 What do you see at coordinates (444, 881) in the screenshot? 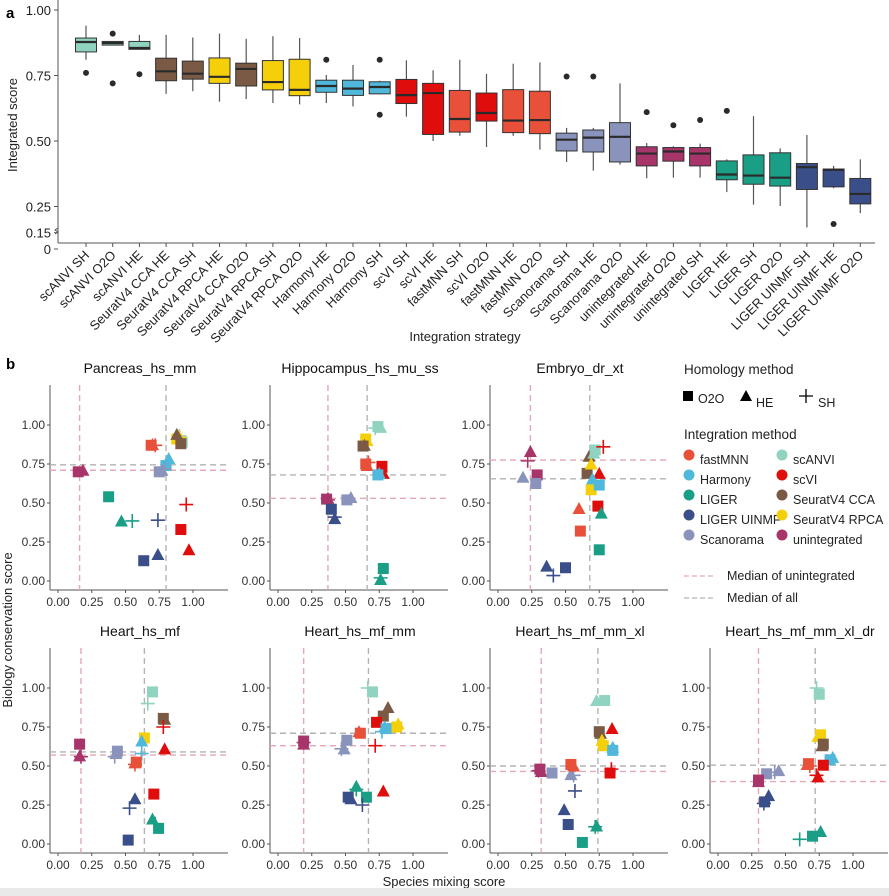
I see `panel-b-x-axis-title: Species mixing score` at bounding box center [444, 881].